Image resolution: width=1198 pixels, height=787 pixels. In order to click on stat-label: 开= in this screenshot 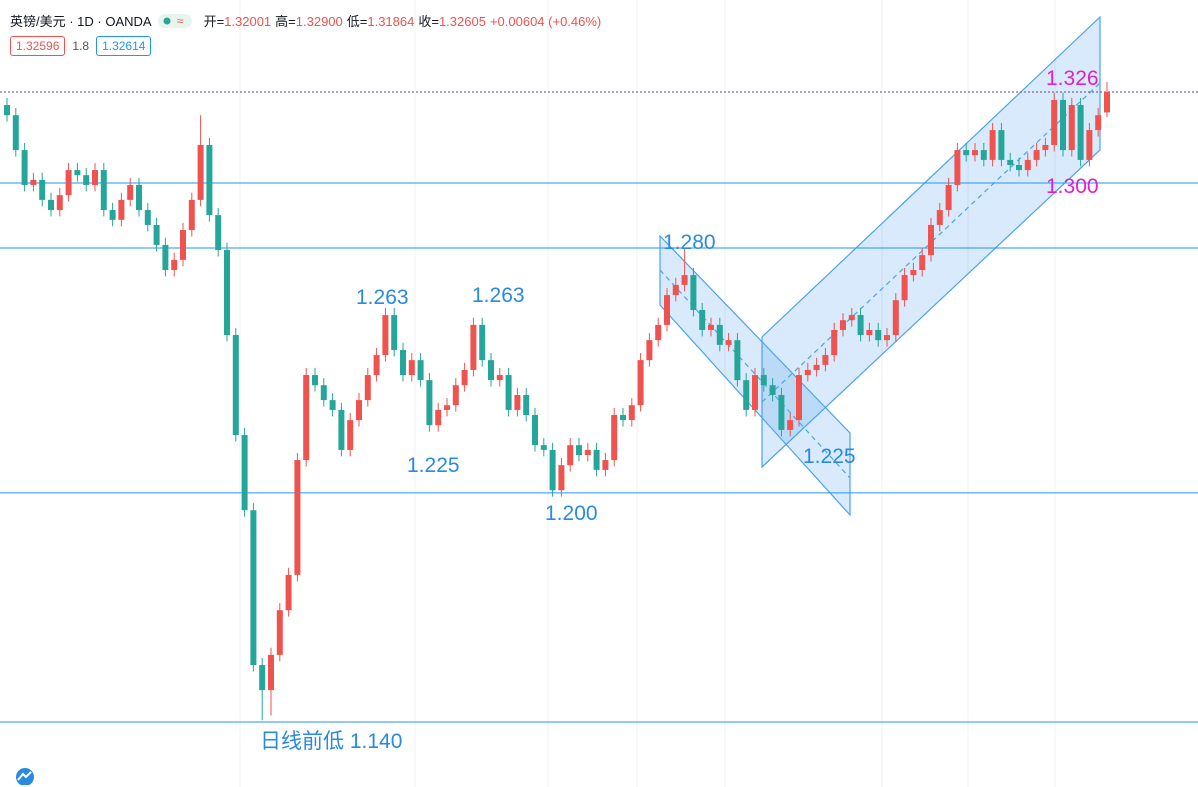, I will do `click(214, 21)`.